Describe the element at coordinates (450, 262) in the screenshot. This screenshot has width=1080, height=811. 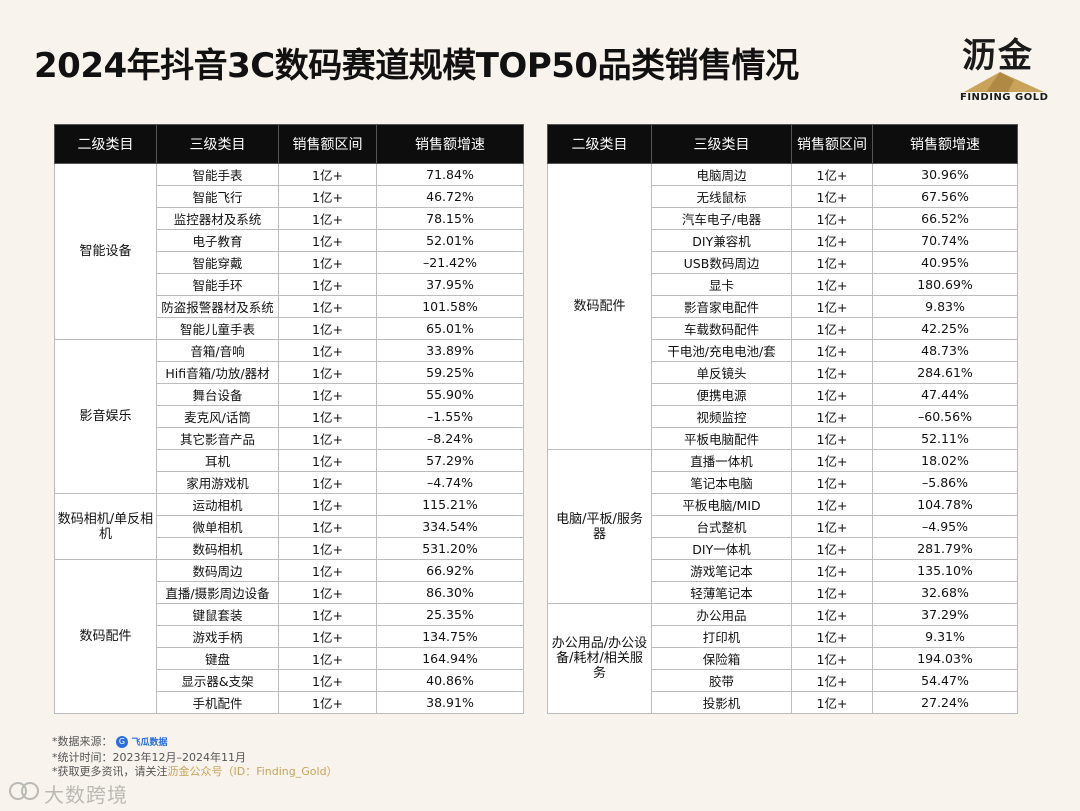
I see `growth-cell: –21.42%` at that location.